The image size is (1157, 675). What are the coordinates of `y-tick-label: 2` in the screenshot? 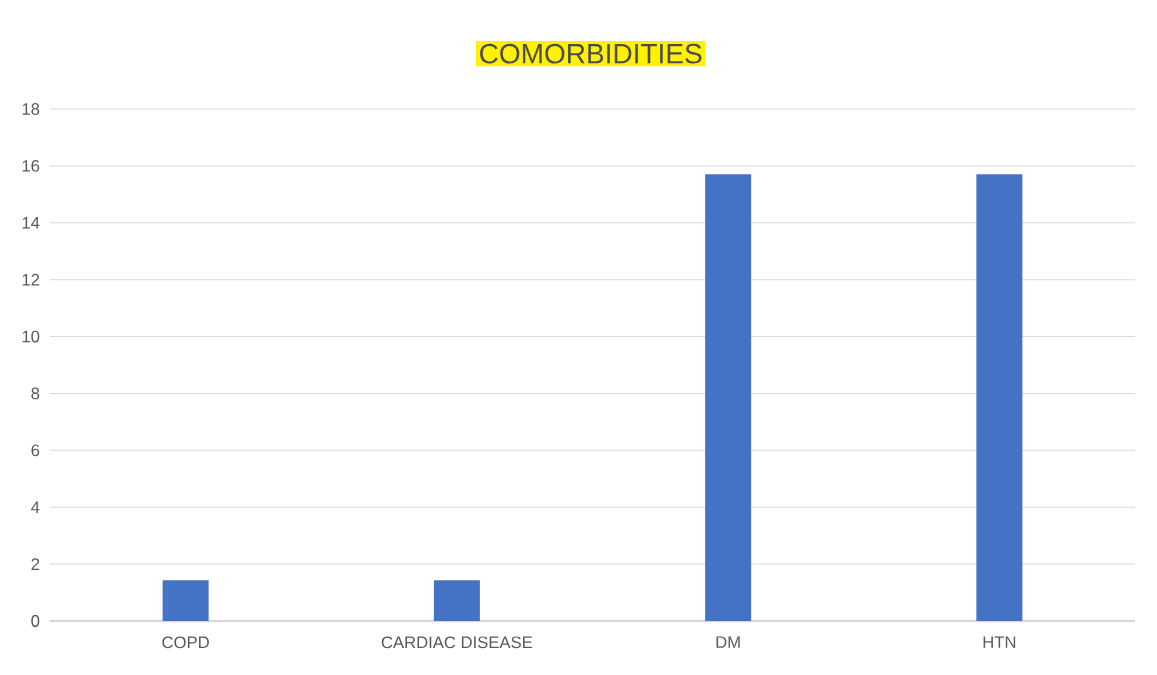 It's located at (35, 564).